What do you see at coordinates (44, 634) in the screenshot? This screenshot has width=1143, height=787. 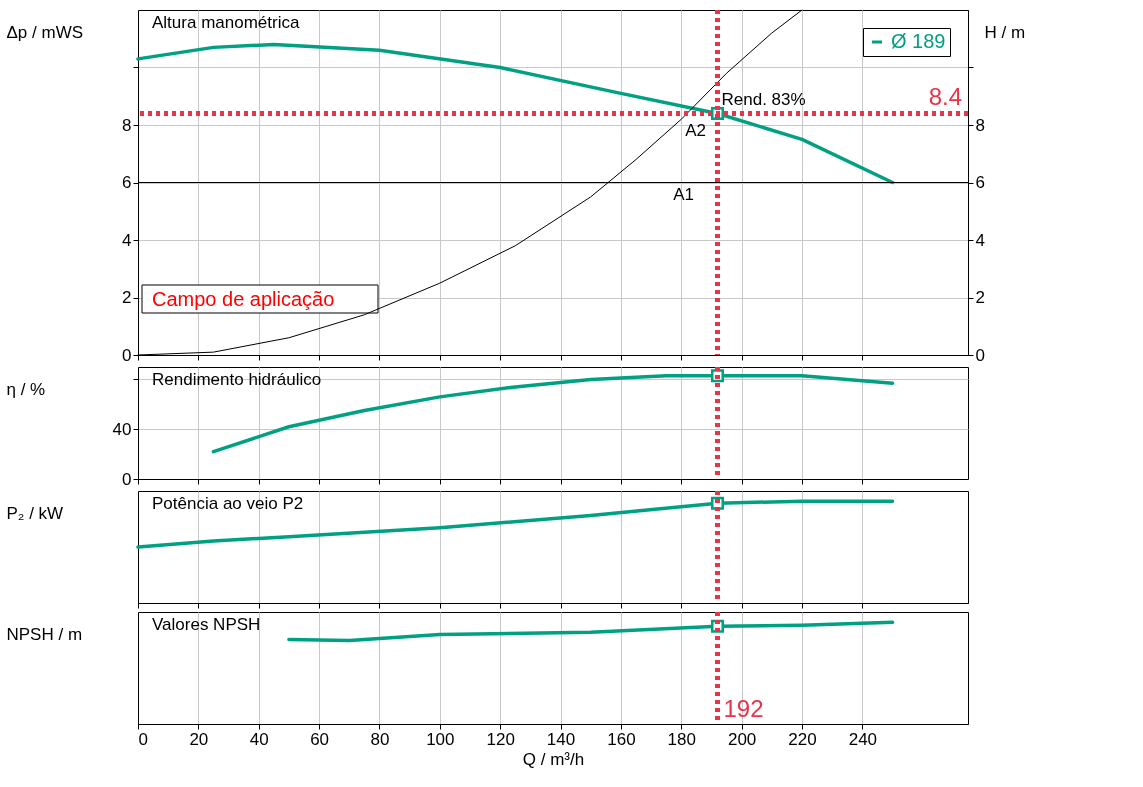 I see `y-axis-title: NPSH / m` at bounding box center [44, 634].